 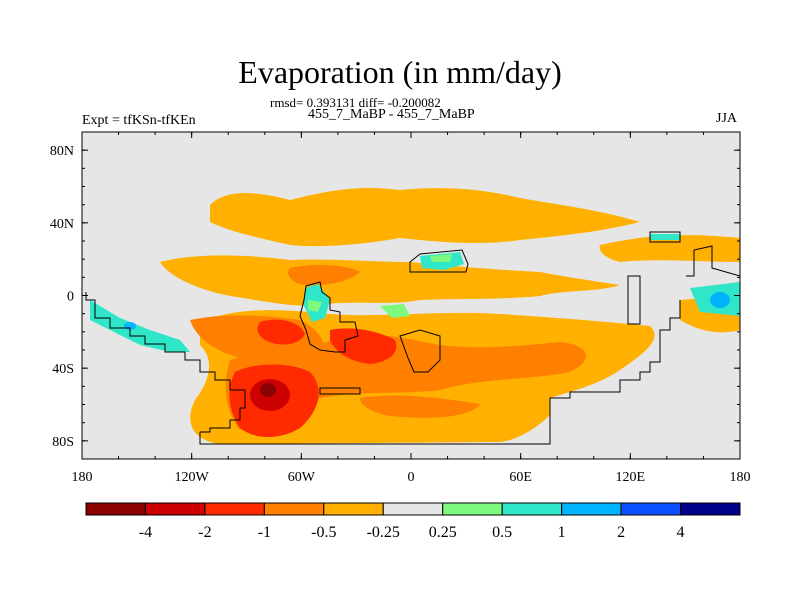 I want to click on northern-continent-coast, so click(x=439, y=261).